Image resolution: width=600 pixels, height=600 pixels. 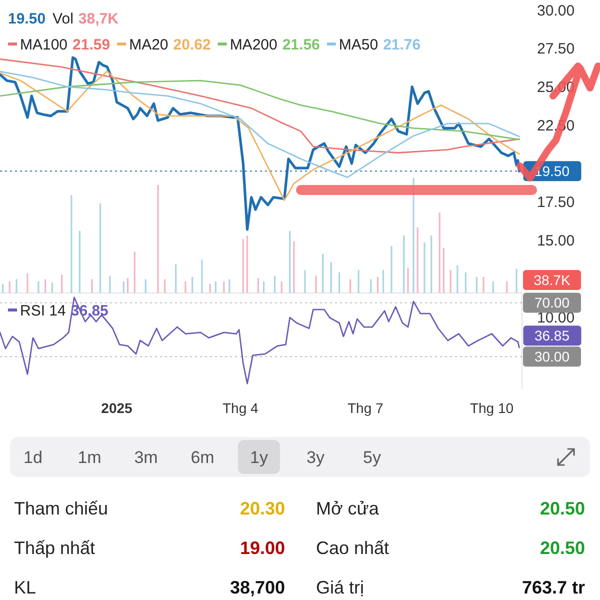 I want to click on annotation: 20.62, so click(x=192, y=45).